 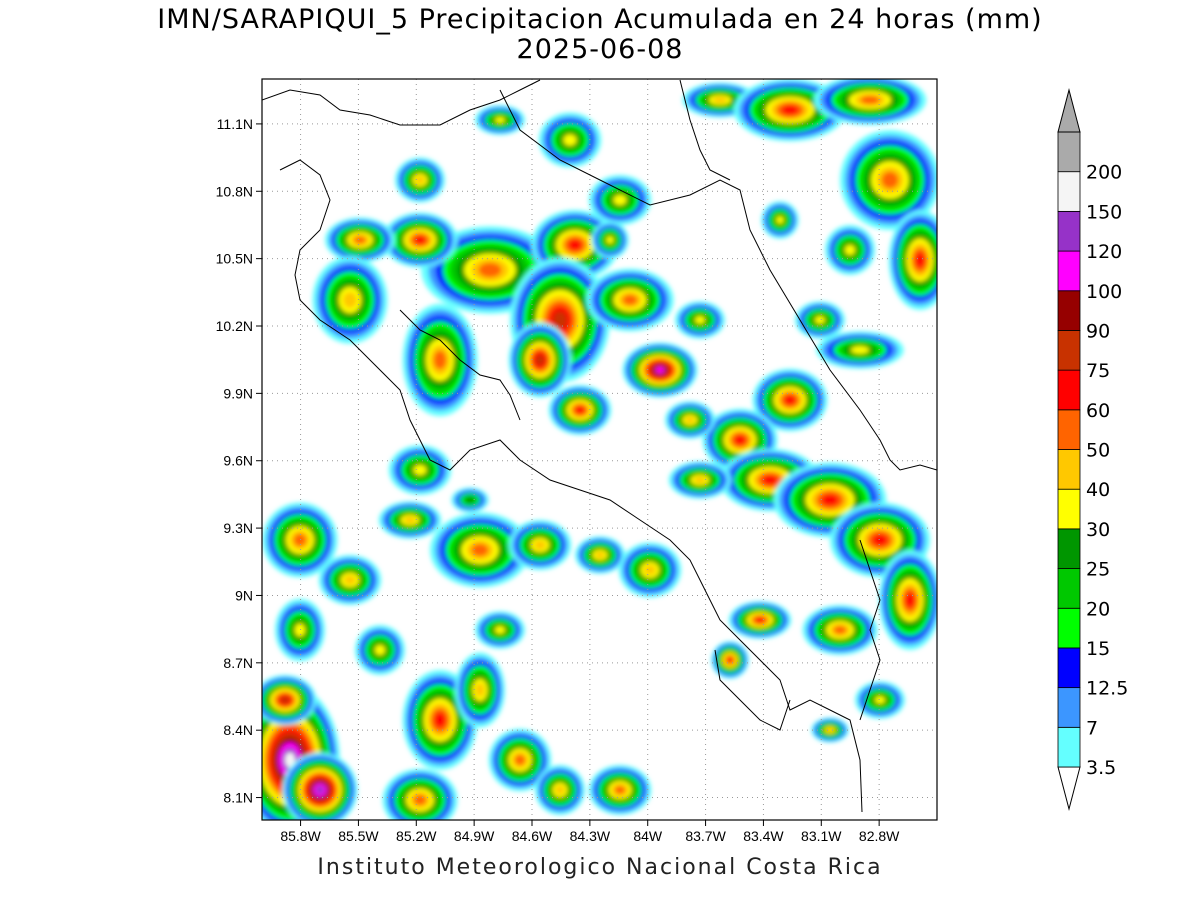 What do you see at coordinates (1098, 490) in the screenshot?
I see `legend-level-label: 40` at bounding box center [1098, 490].